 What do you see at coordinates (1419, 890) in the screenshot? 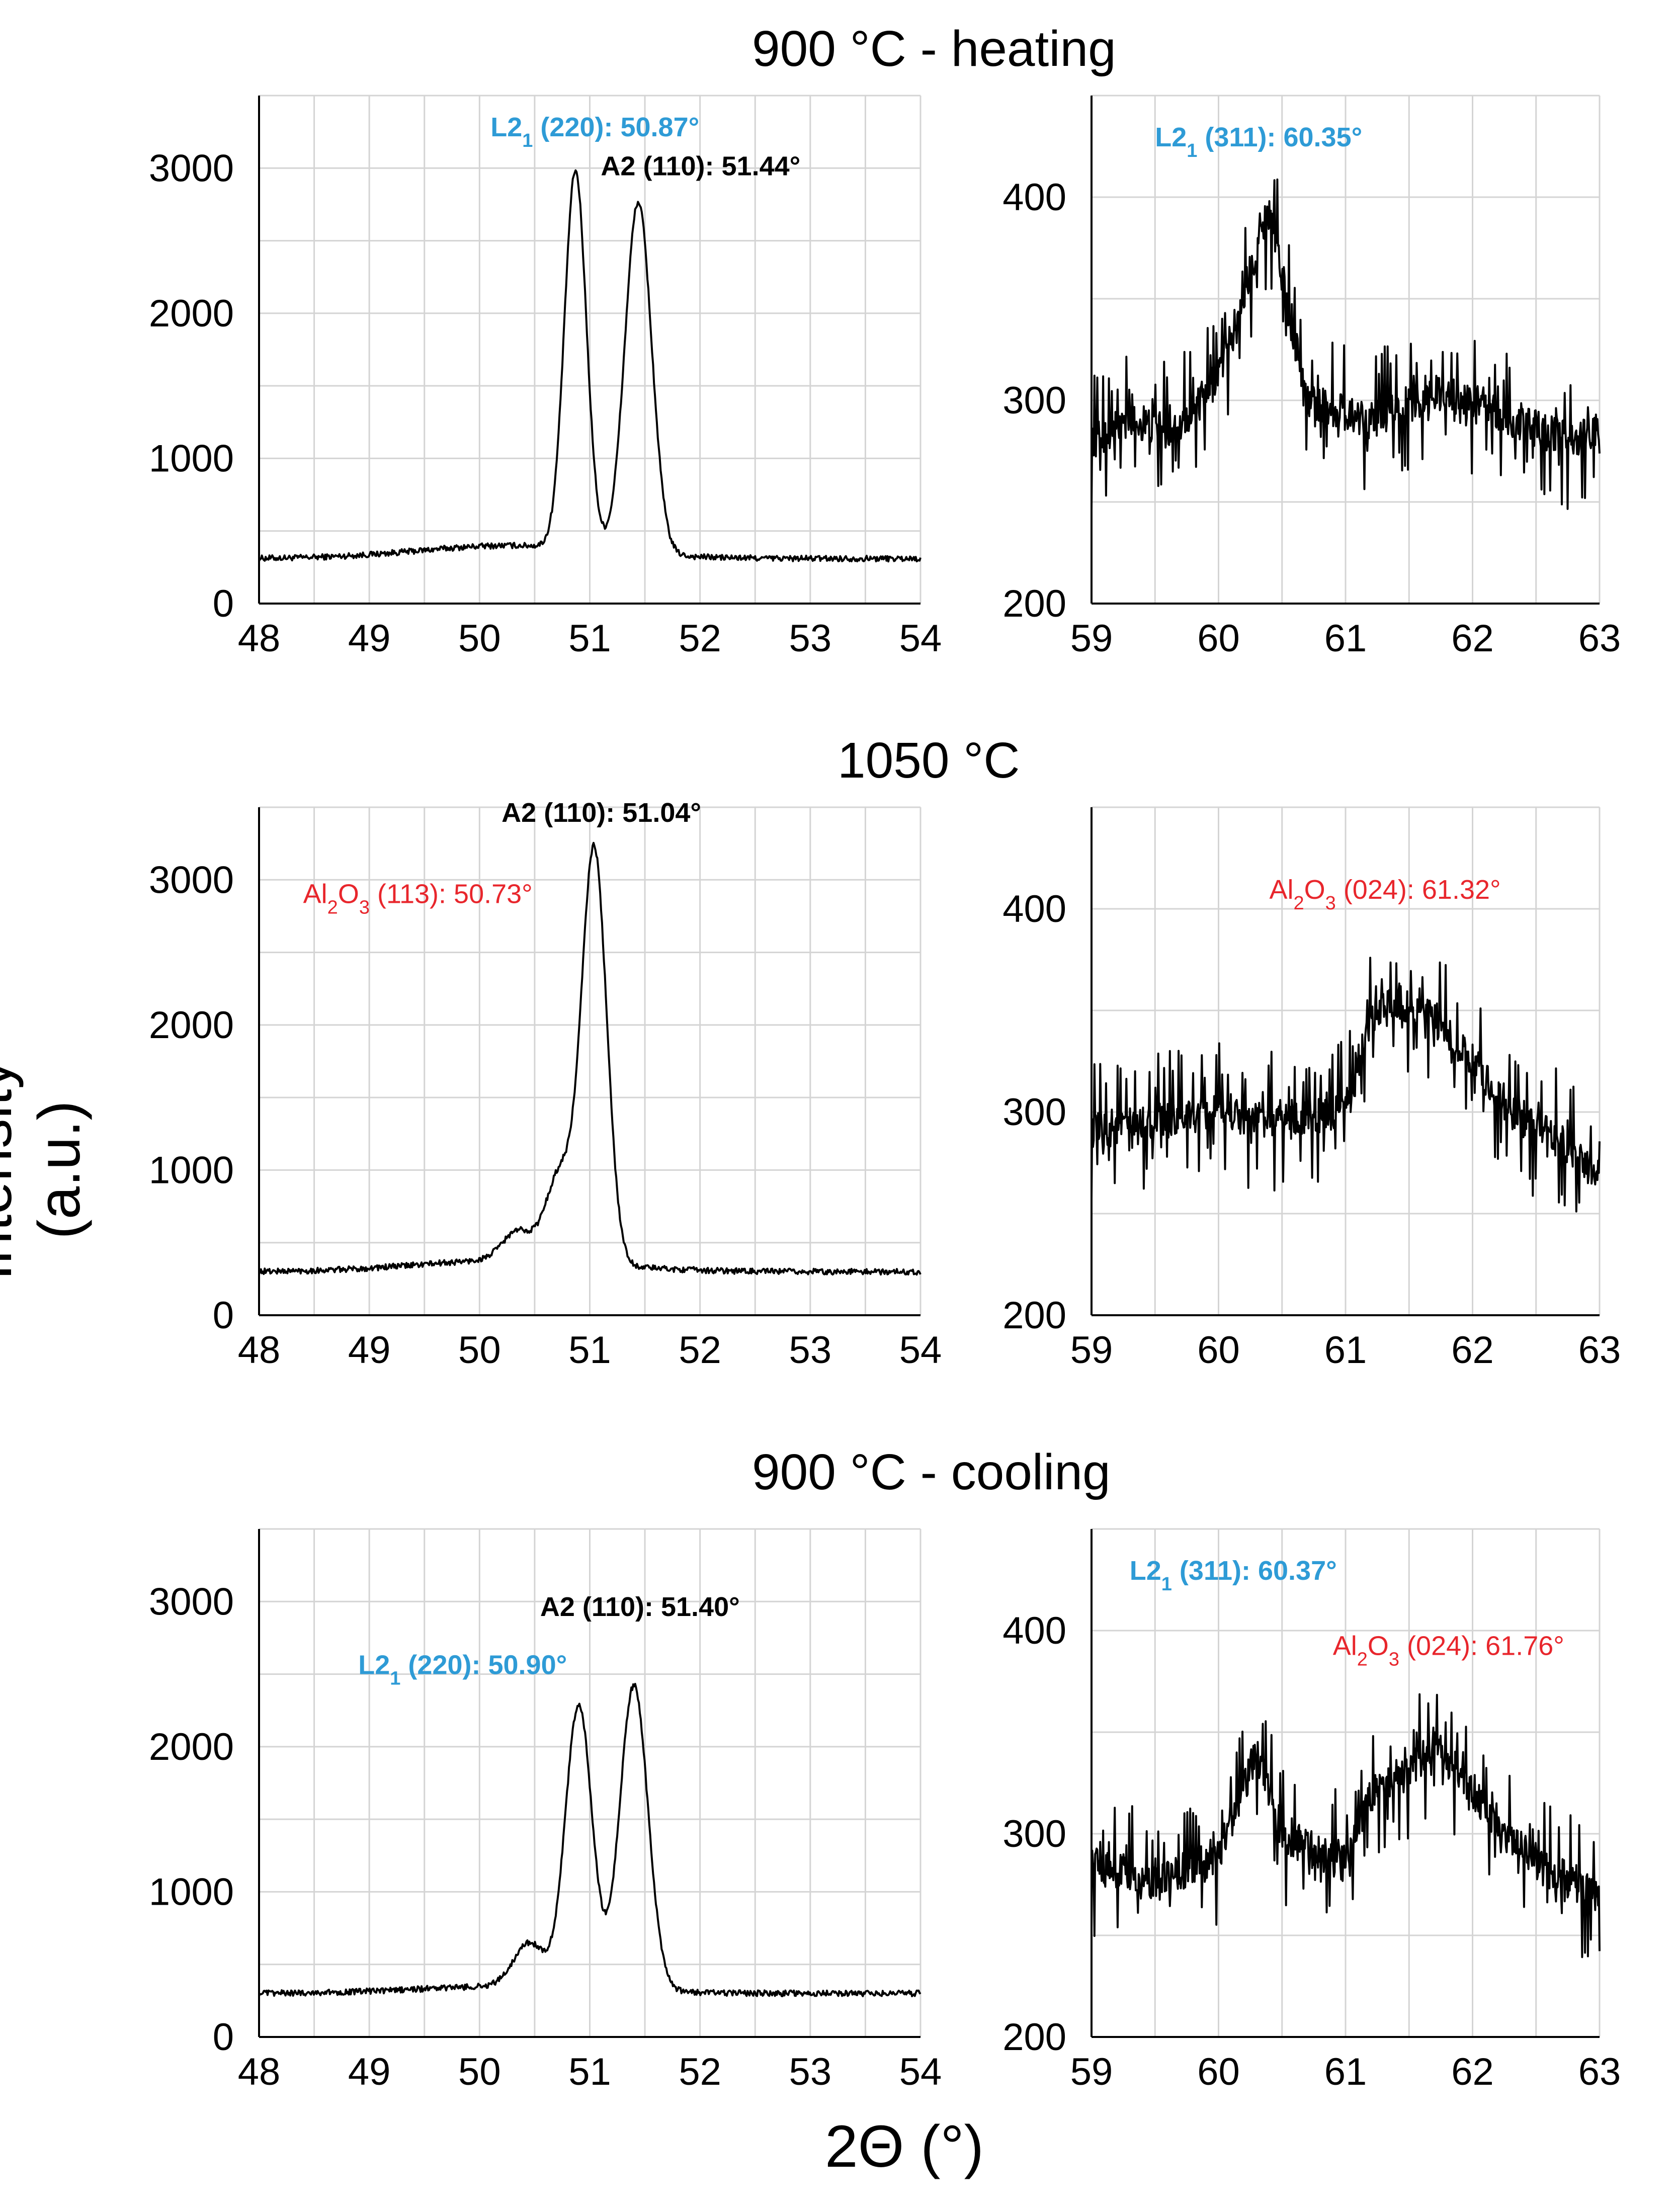
I see `peak-label-text: (024): 61.32°` at bounding box center [1419, 890].